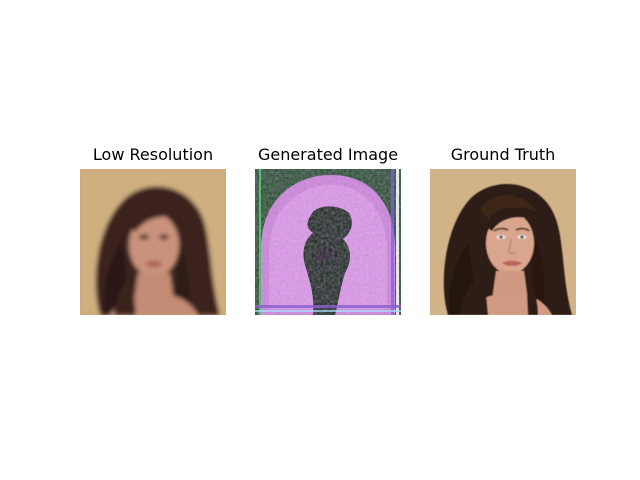 The image size is (640, 480). I want to click on panel-generated-image: Generated Image, so click(328, 229).